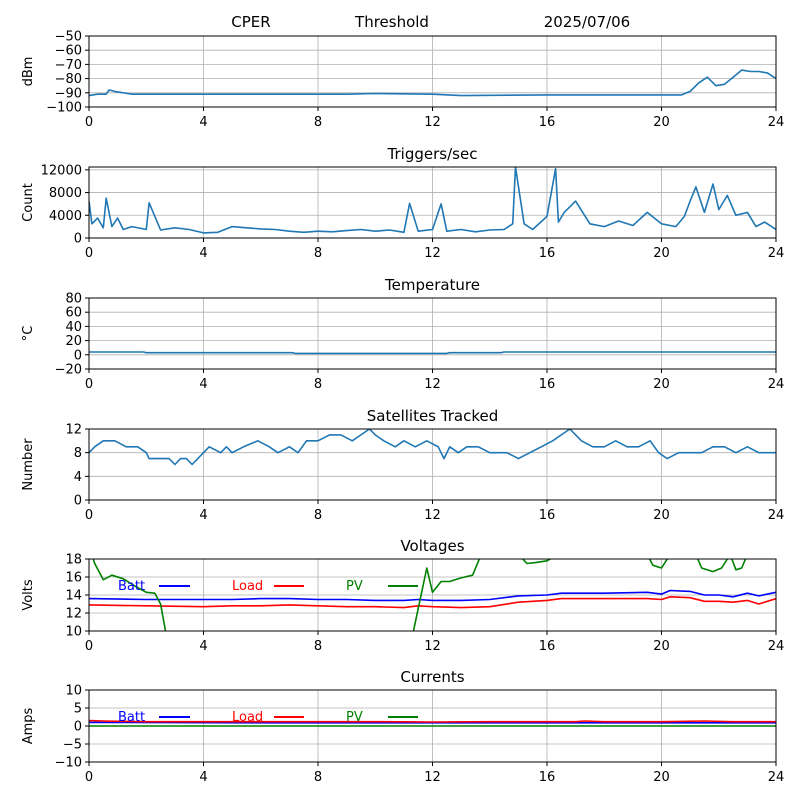 This screenshot has height=800, width=800. What do you see at coordinates (68, 51) in the screenshot?
I see `y-tick-label: −60` at bounding box center [68, 51].